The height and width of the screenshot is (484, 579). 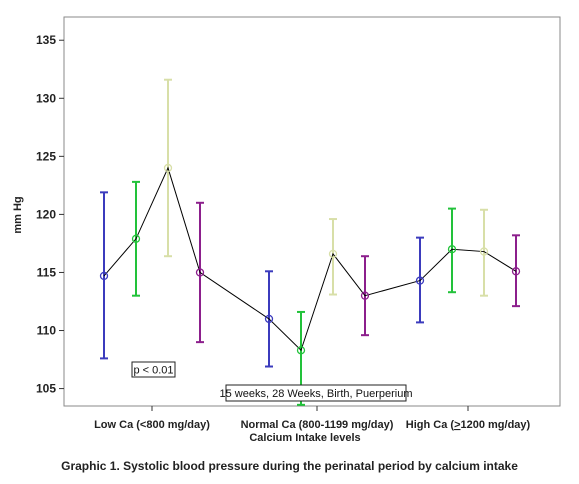 I want to click on legend-text: 15 weeks, 28 Weeks, Birth, Puerperium, so click(x=316, y=394).